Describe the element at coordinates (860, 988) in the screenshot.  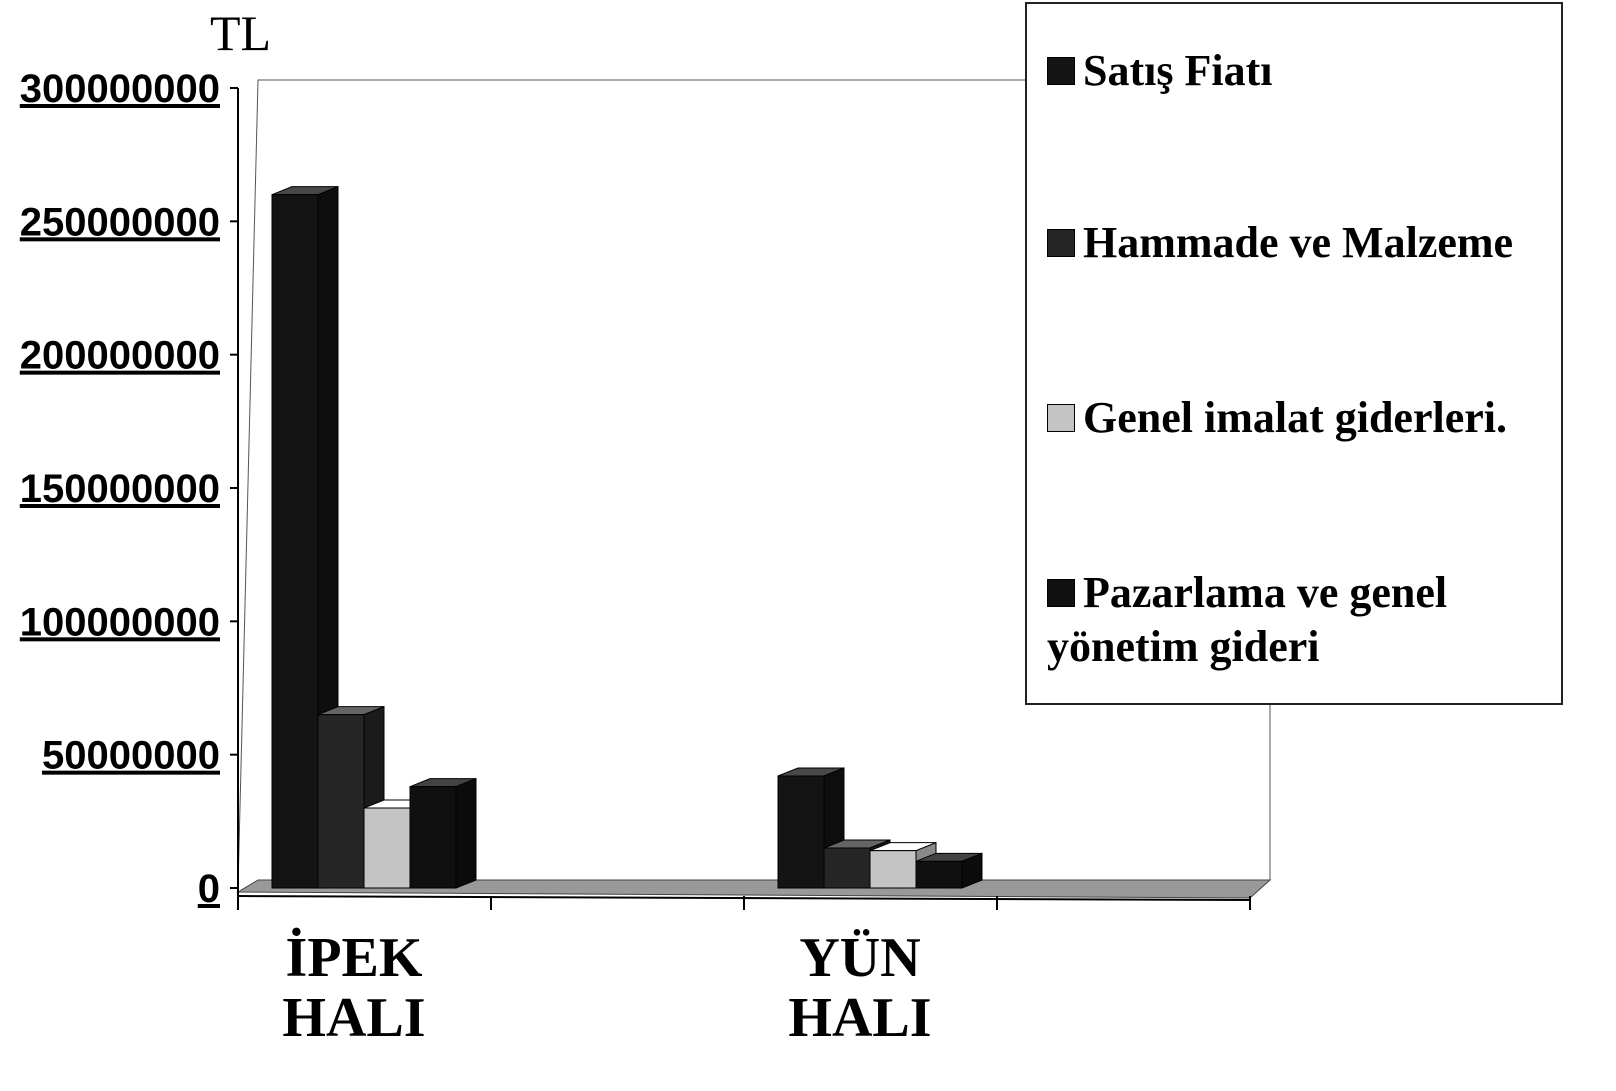
I see `x-tick-label: YÜN HALI` at that location.